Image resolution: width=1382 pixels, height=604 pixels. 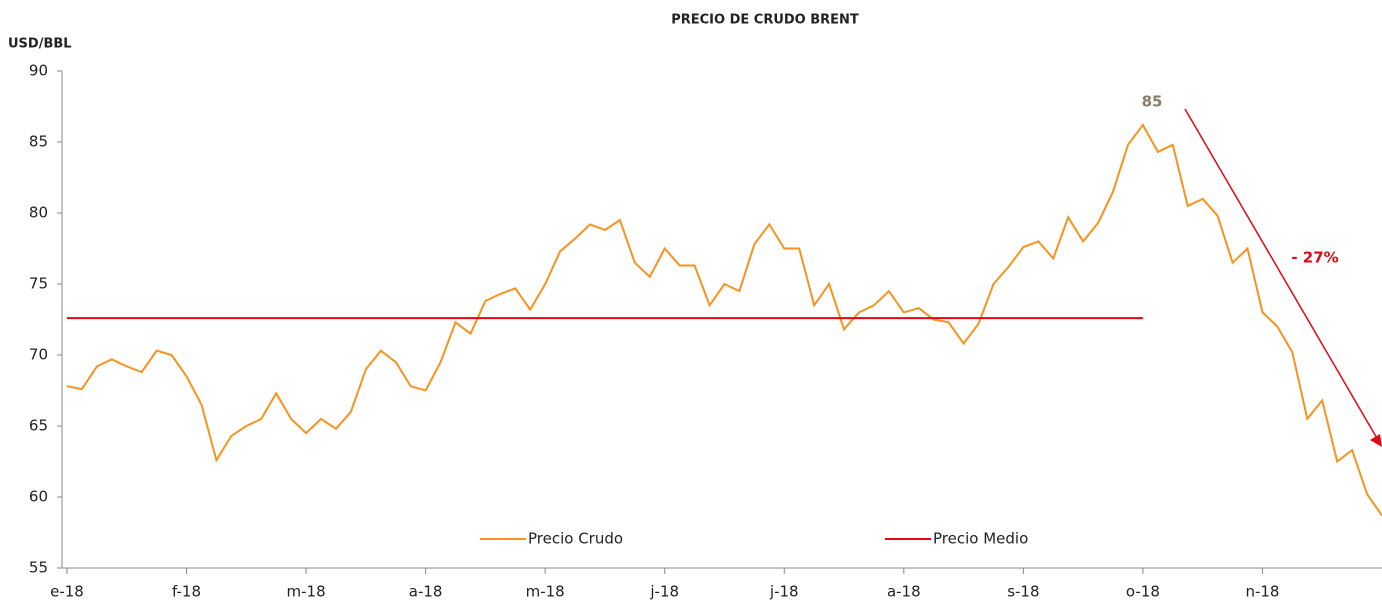 What do you see at coordinates (186, 592) in the screenshot?
I see `x-tick-label: f-18` at bounding box center [186, 592].